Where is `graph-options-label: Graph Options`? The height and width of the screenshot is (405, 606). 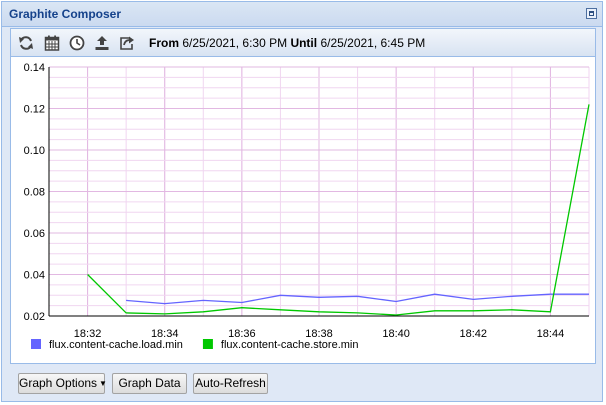 graph-options-label: Graph Options is located at coordinates (58, 383).